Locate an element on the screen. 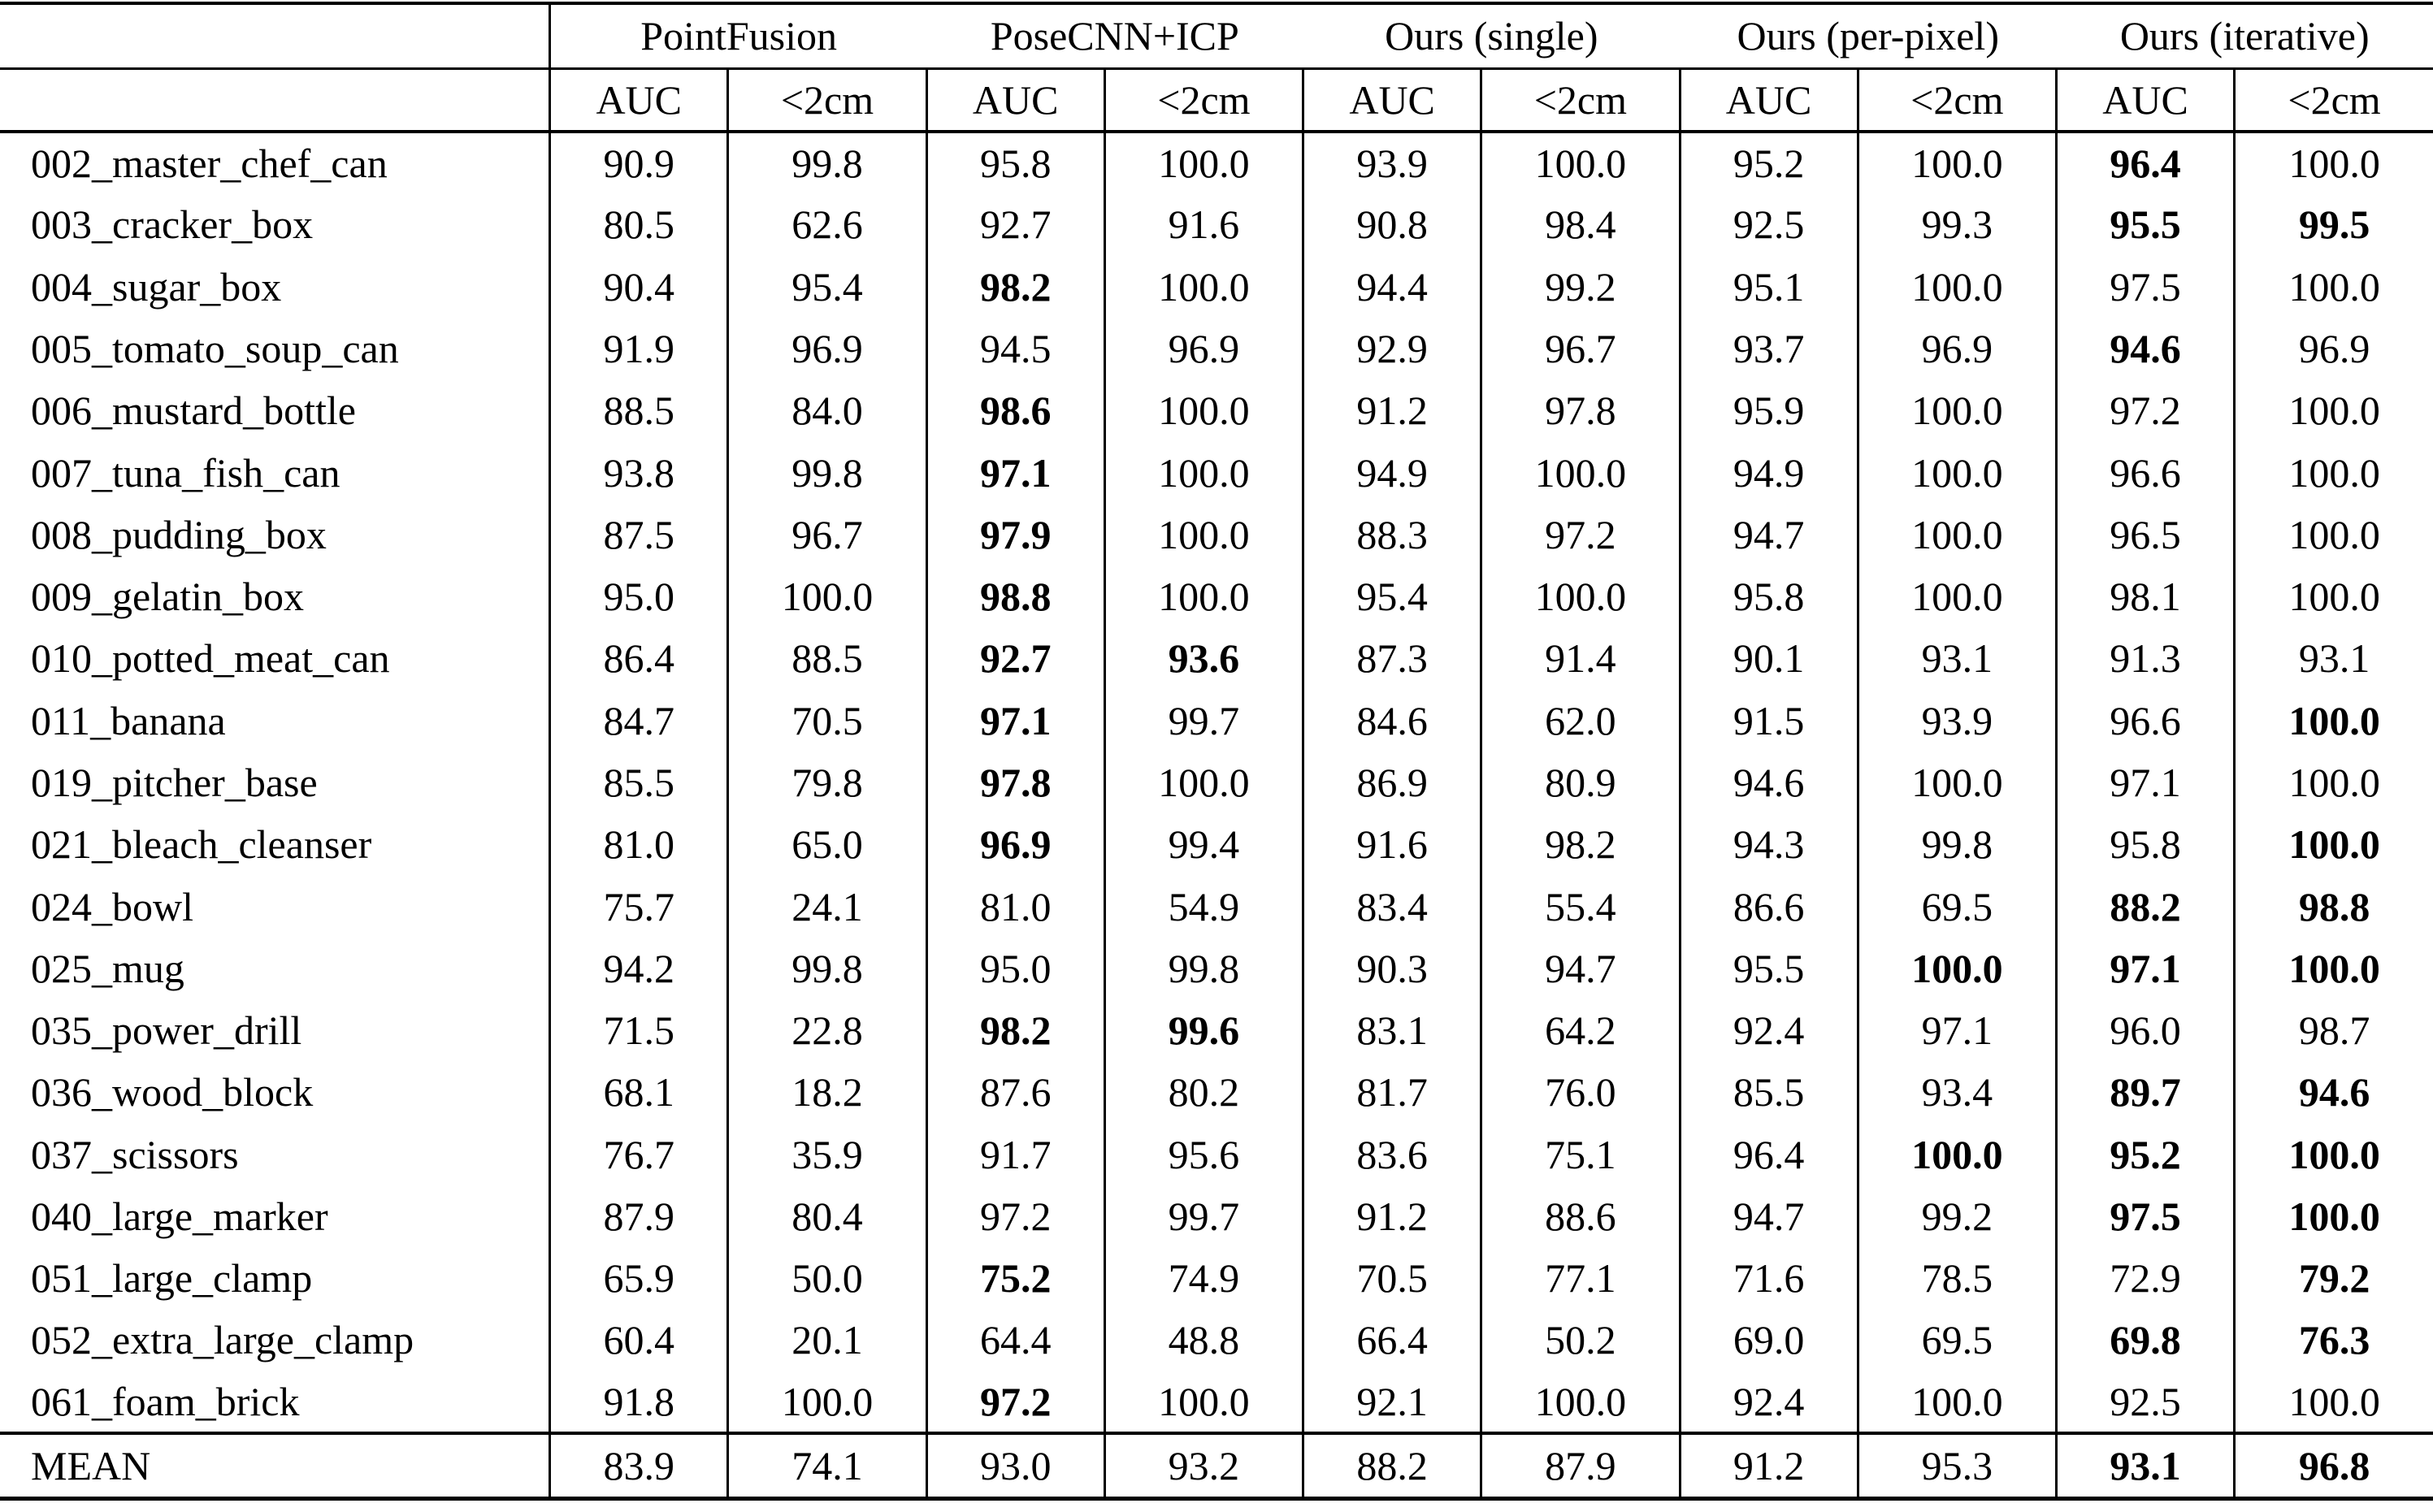 The width and height of the screenshot is (2433, 1512). object-name-cell: 008_pudding_box is located at coordinates (276, 534).